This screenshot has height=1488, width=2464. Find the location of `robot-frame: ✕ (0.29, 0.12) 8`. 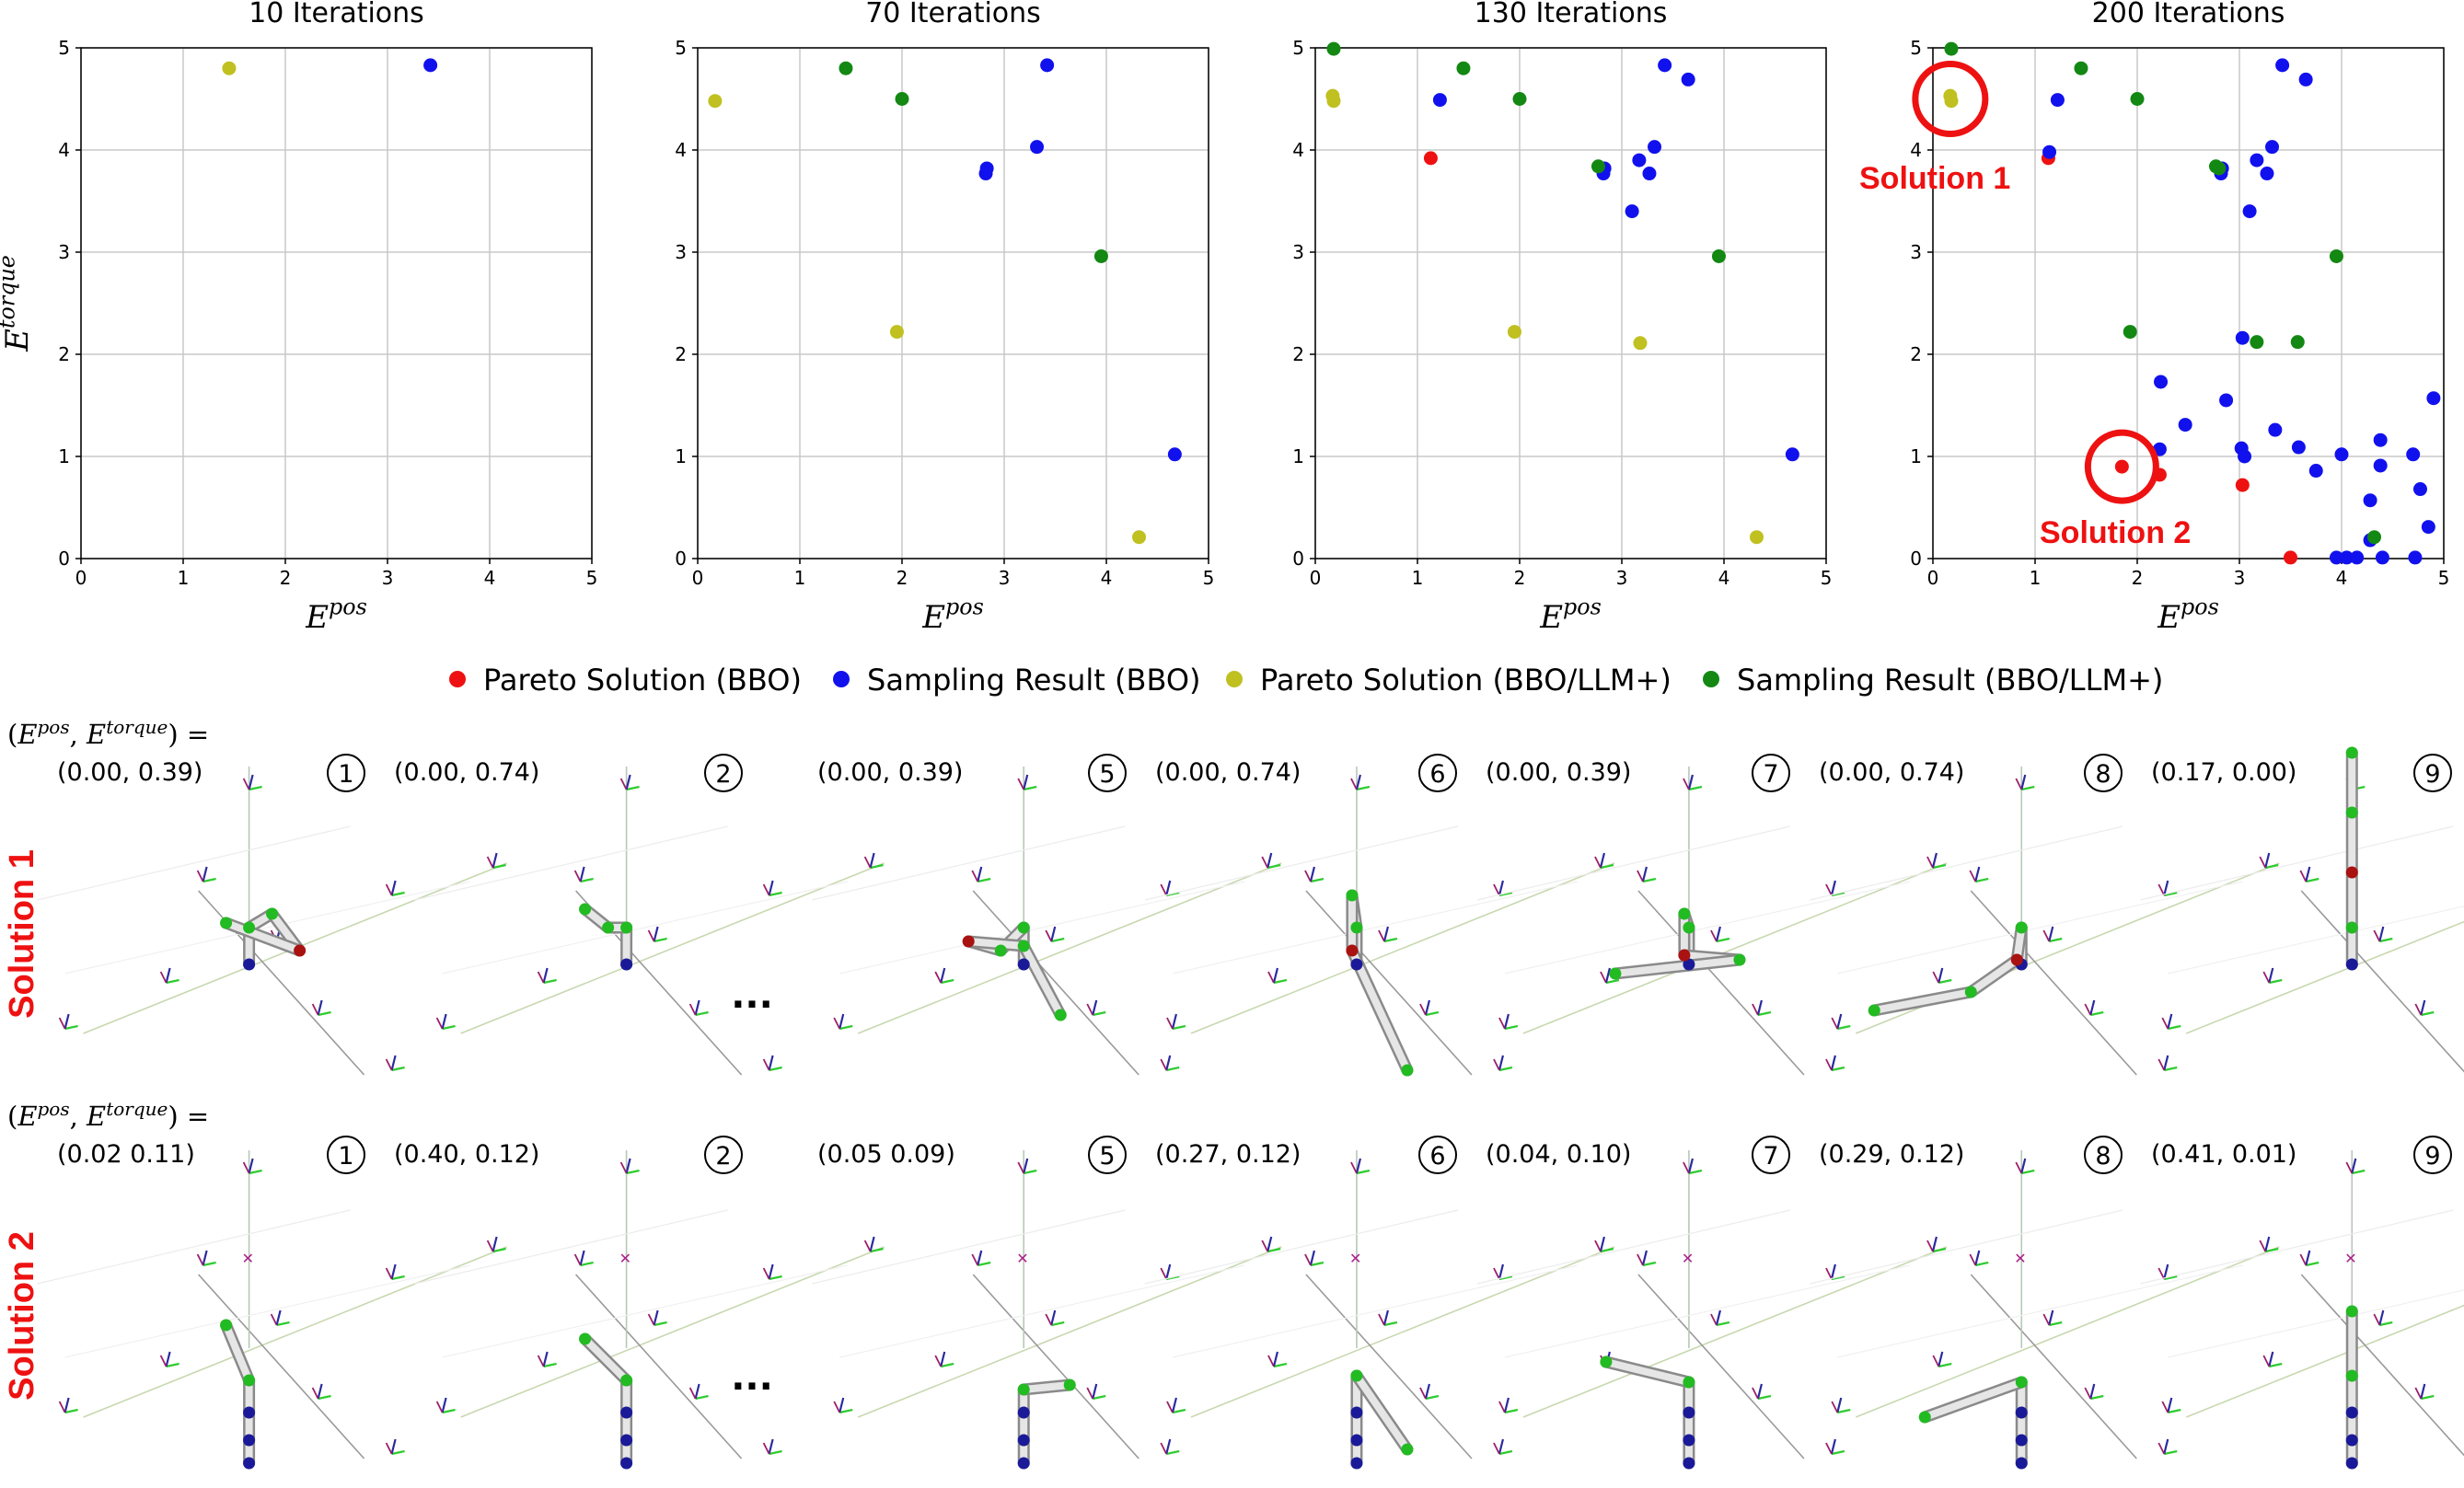

robot-frame: ✕ (0.29, 0.12) 8 is located at coordinates (2045, 1303).